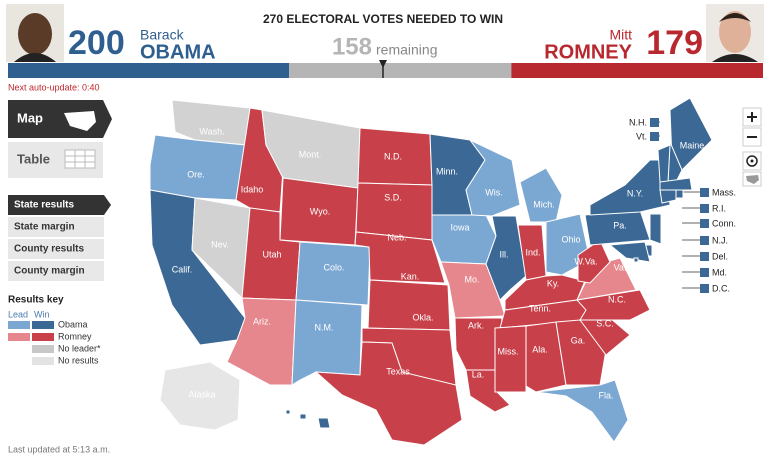  Describe the element at coordinates (44, 205) in the screenshot. I see `mode-label: State results` at that location.